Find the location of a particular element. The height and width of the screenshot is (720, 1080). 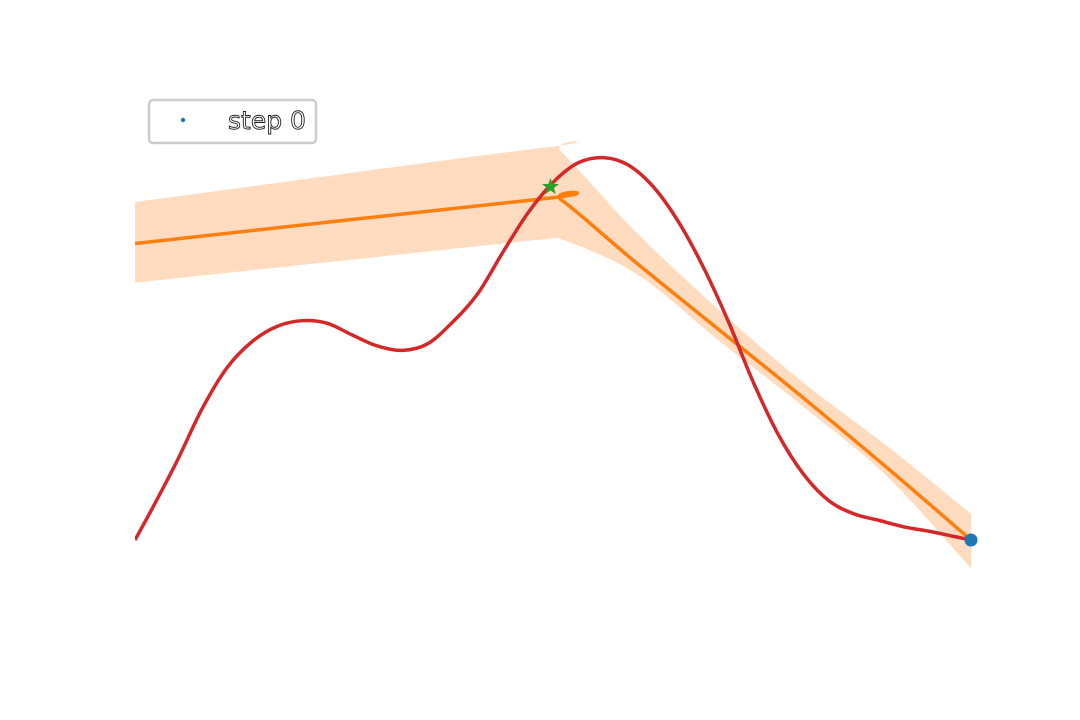

legend-entry-step-0: step 0 is located at coordinates (267, 120).